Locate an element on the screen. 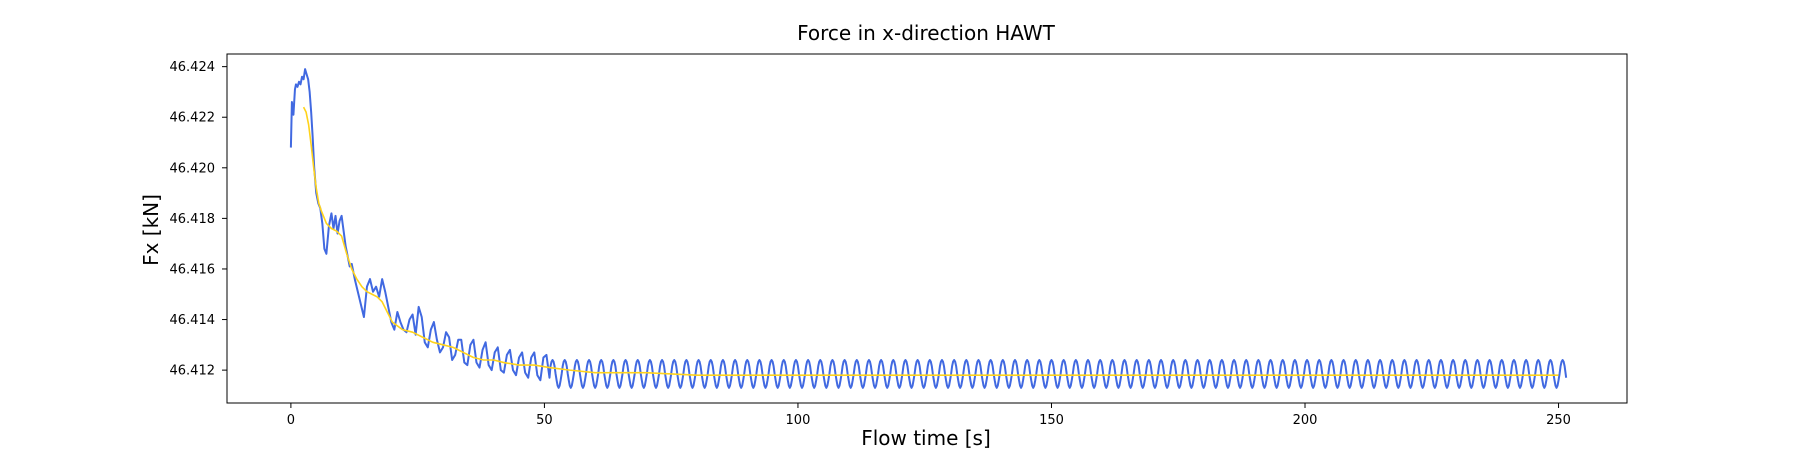 This screenshot has width=1800, height=450. x-tick-label: 100 is located at coordinates (798, 420).